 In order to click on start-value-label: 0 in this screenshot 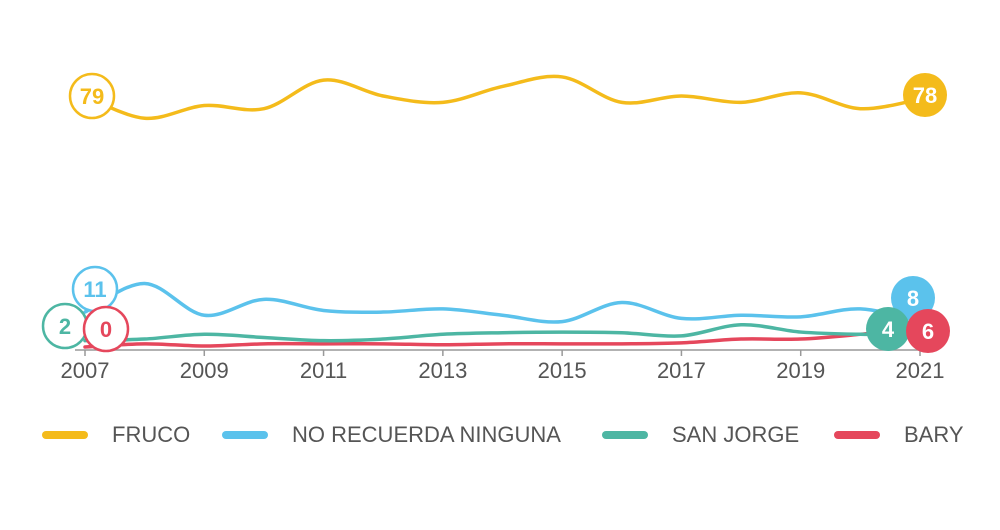, I will do `click(106, 329)`.